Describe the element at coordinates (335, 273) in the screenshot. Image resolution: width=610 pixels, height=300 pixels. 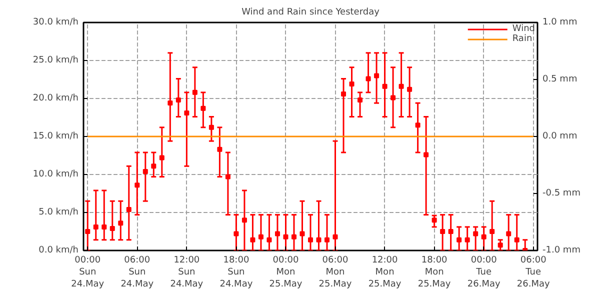
I see `x-tick-label: 06:00 Mon 25.May` at that location.